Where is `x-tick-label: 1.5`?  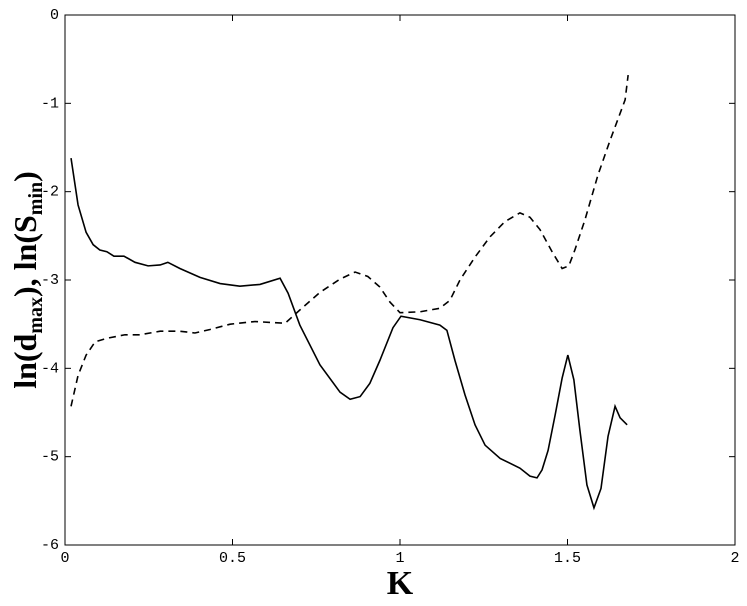 x-tick-label: 1.5 is located at coordinates (567, 558).